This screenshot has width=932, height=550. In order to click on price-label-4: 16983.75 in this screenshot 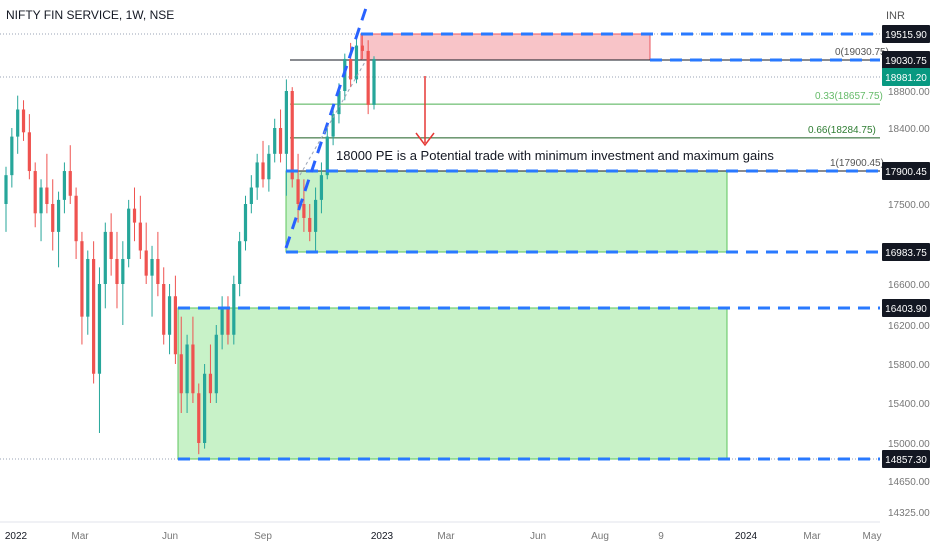, I will do `click(906, 252)`.